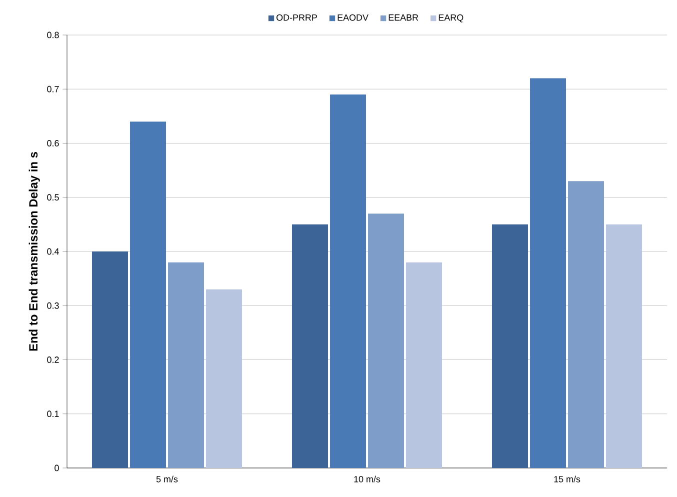 This screenshot has width=677, height=497. I want to click on y-axis-title: End to End transmission Delay in s, so click(34, 251).